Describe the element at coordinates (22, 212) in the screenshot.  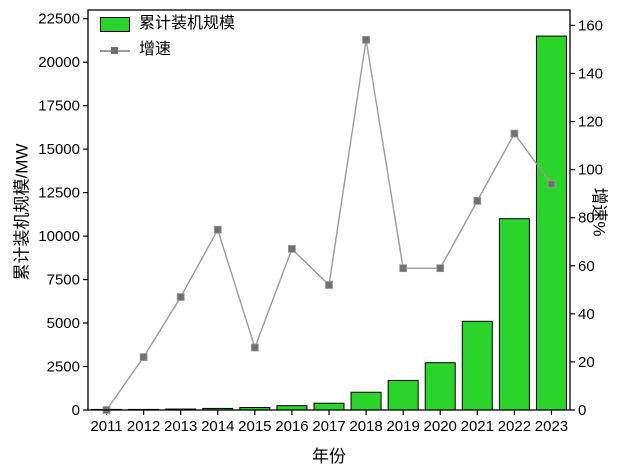
I see `left-axis-title: 累计装机规模/MW` at that location.